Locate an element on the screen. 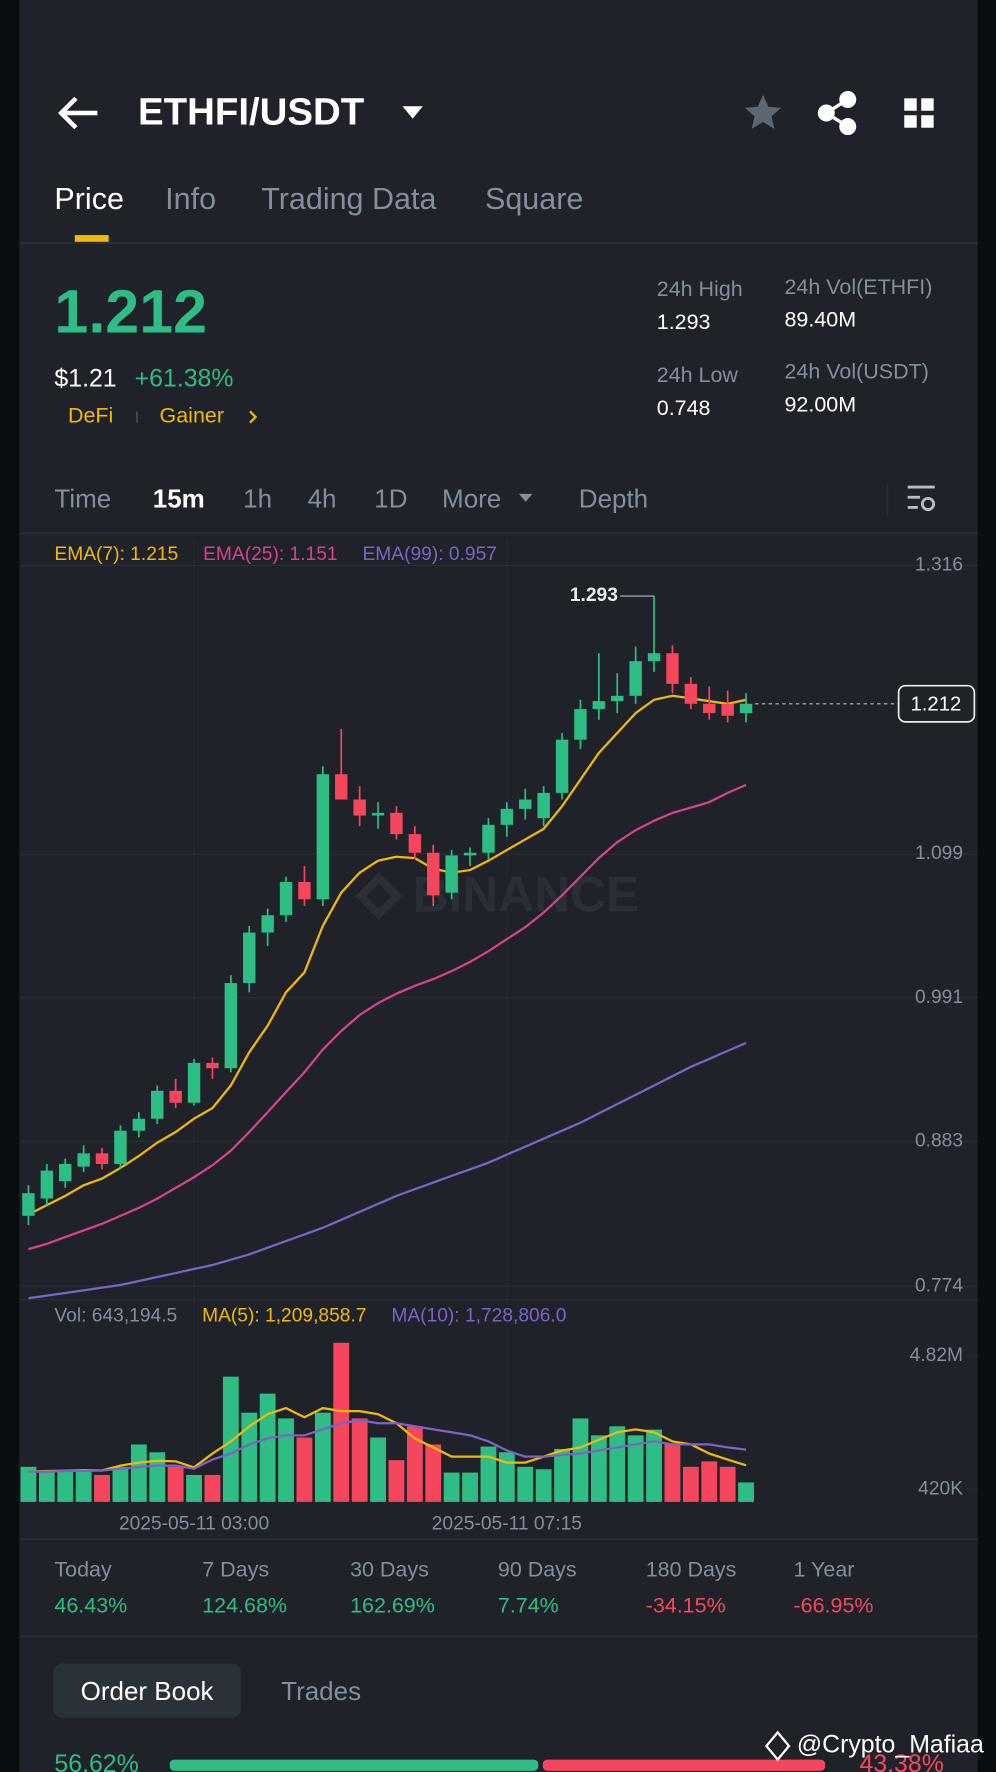 This screenshot has width=996, height=1772. last-price: 1.212 is located at coordinates (130, 312).